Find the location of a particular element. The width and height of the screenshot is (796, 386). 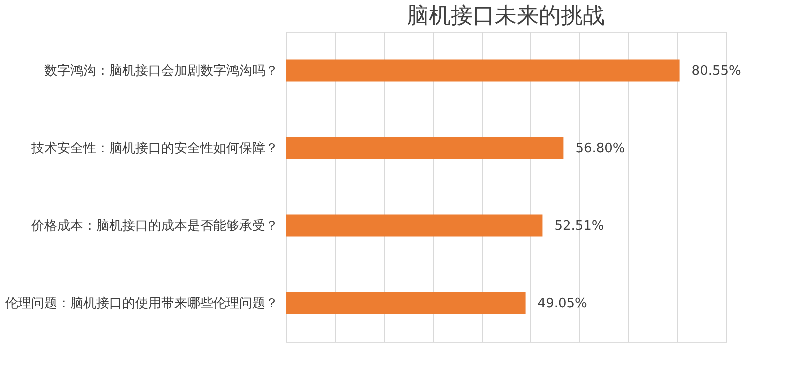

data-label: 52.51% is located at coordinates (579, 226).